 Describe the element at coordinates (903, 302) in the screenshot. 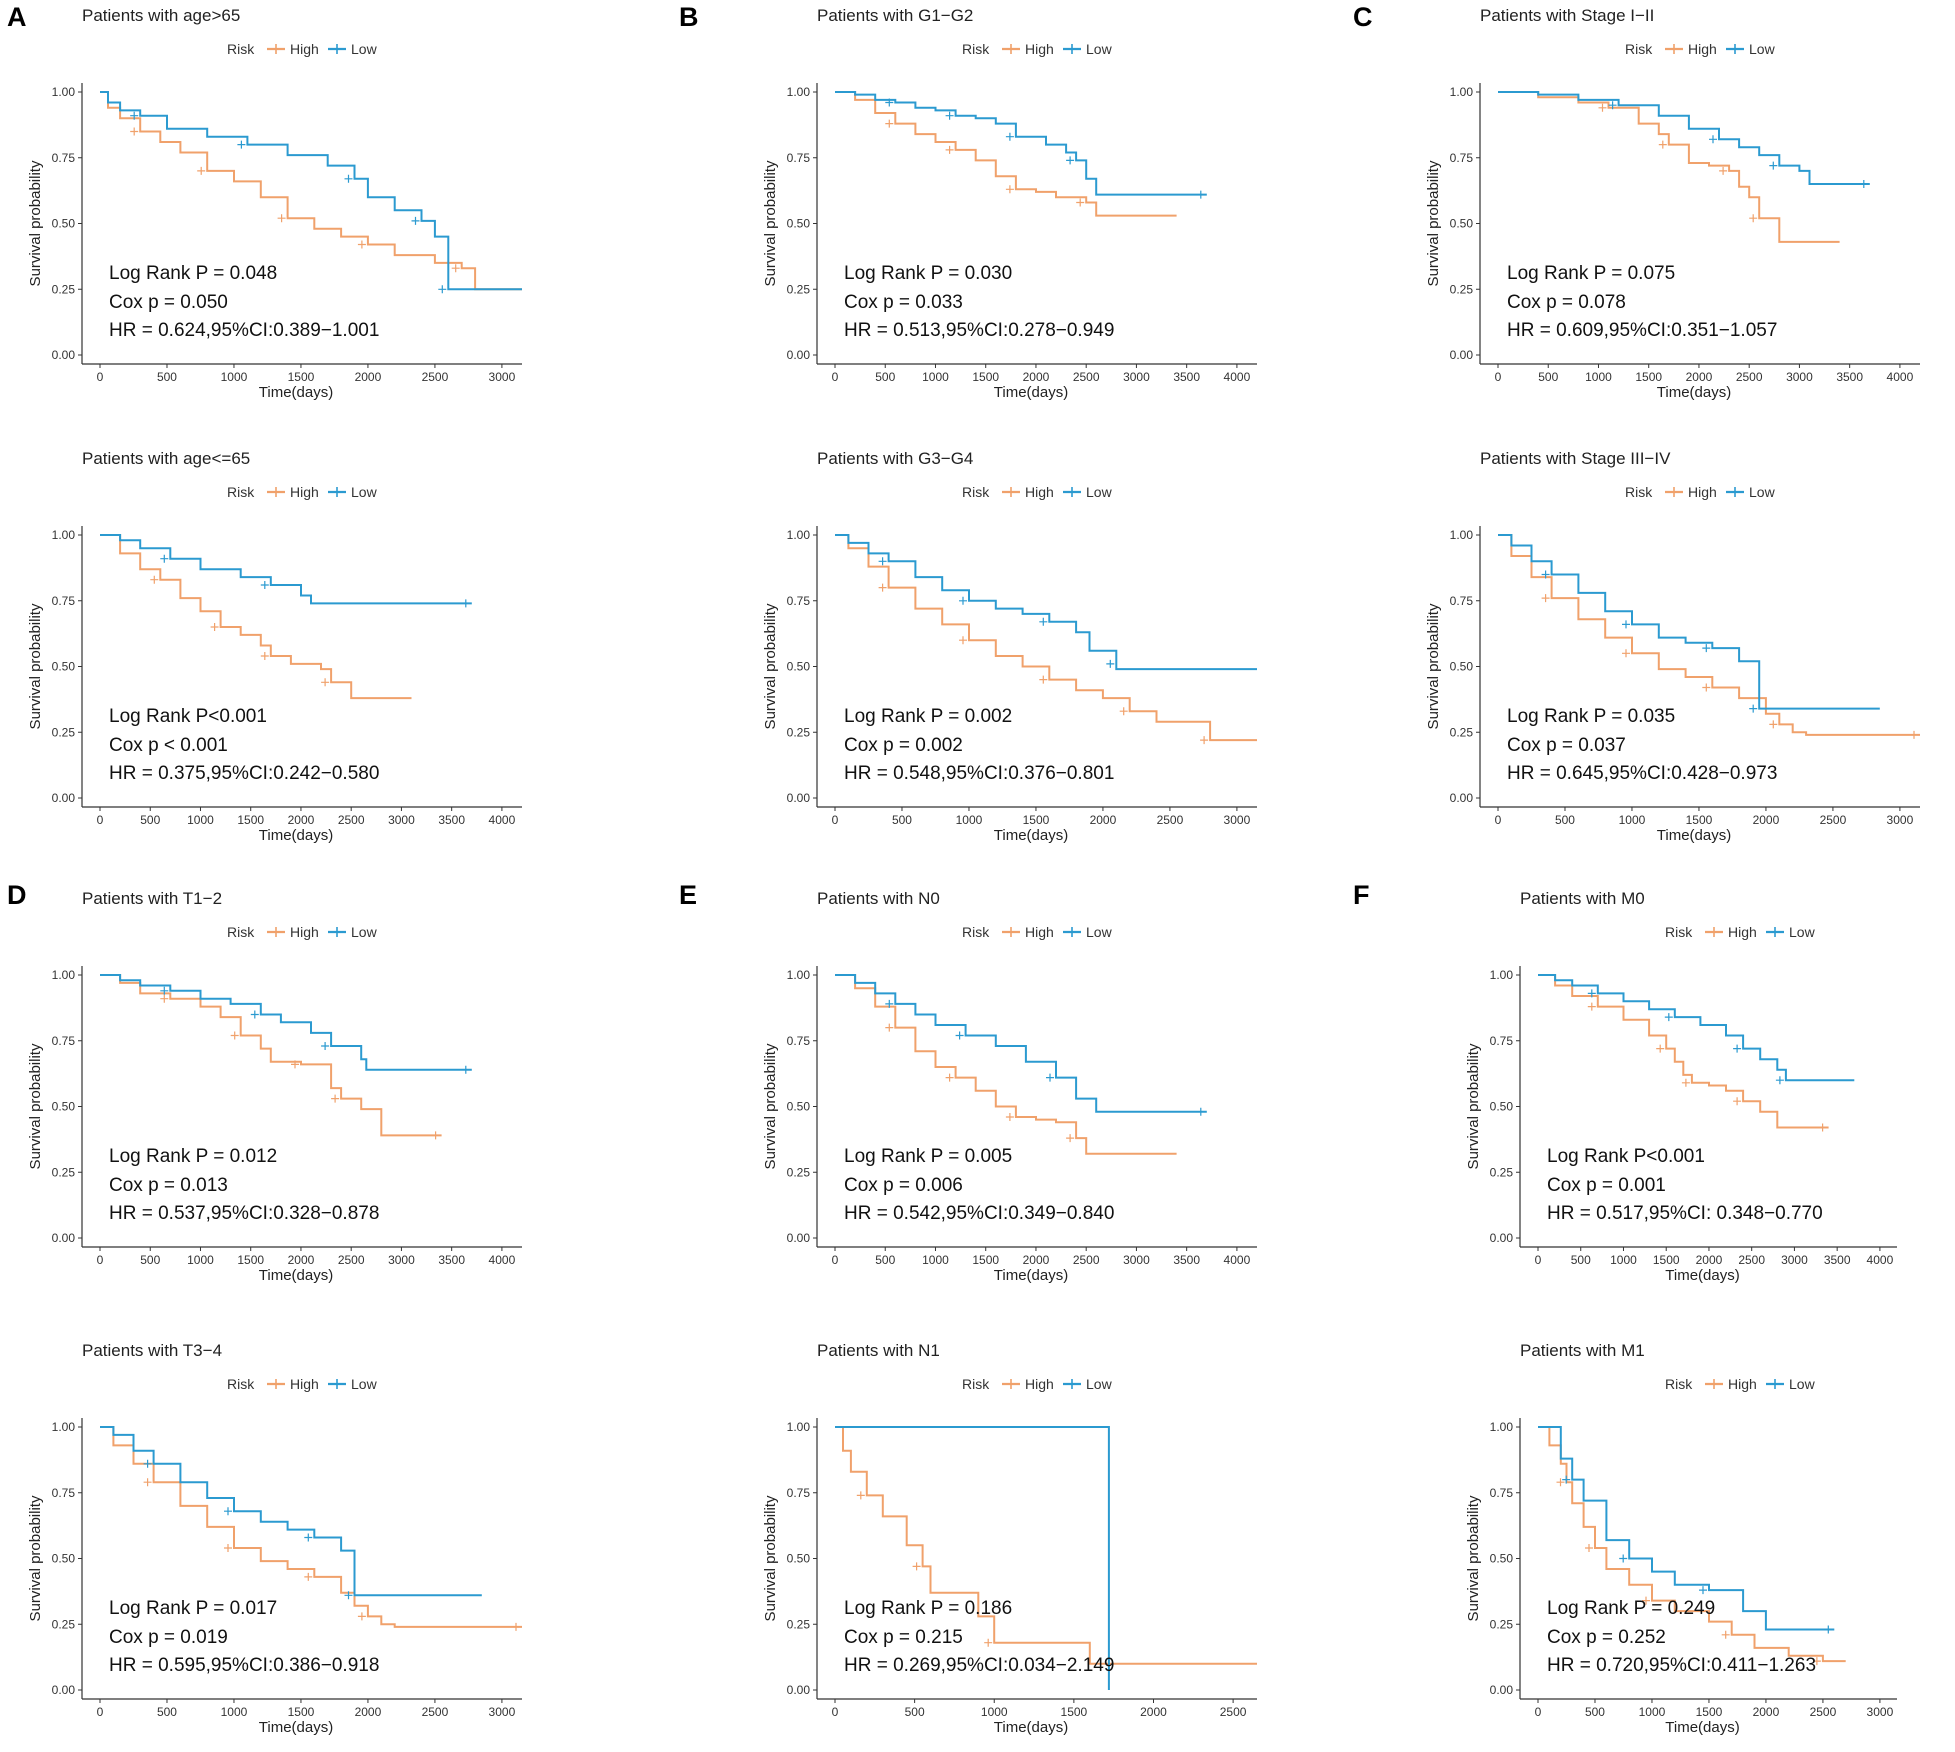

I see `stat-cox: Cox p = 0.033` at that location.